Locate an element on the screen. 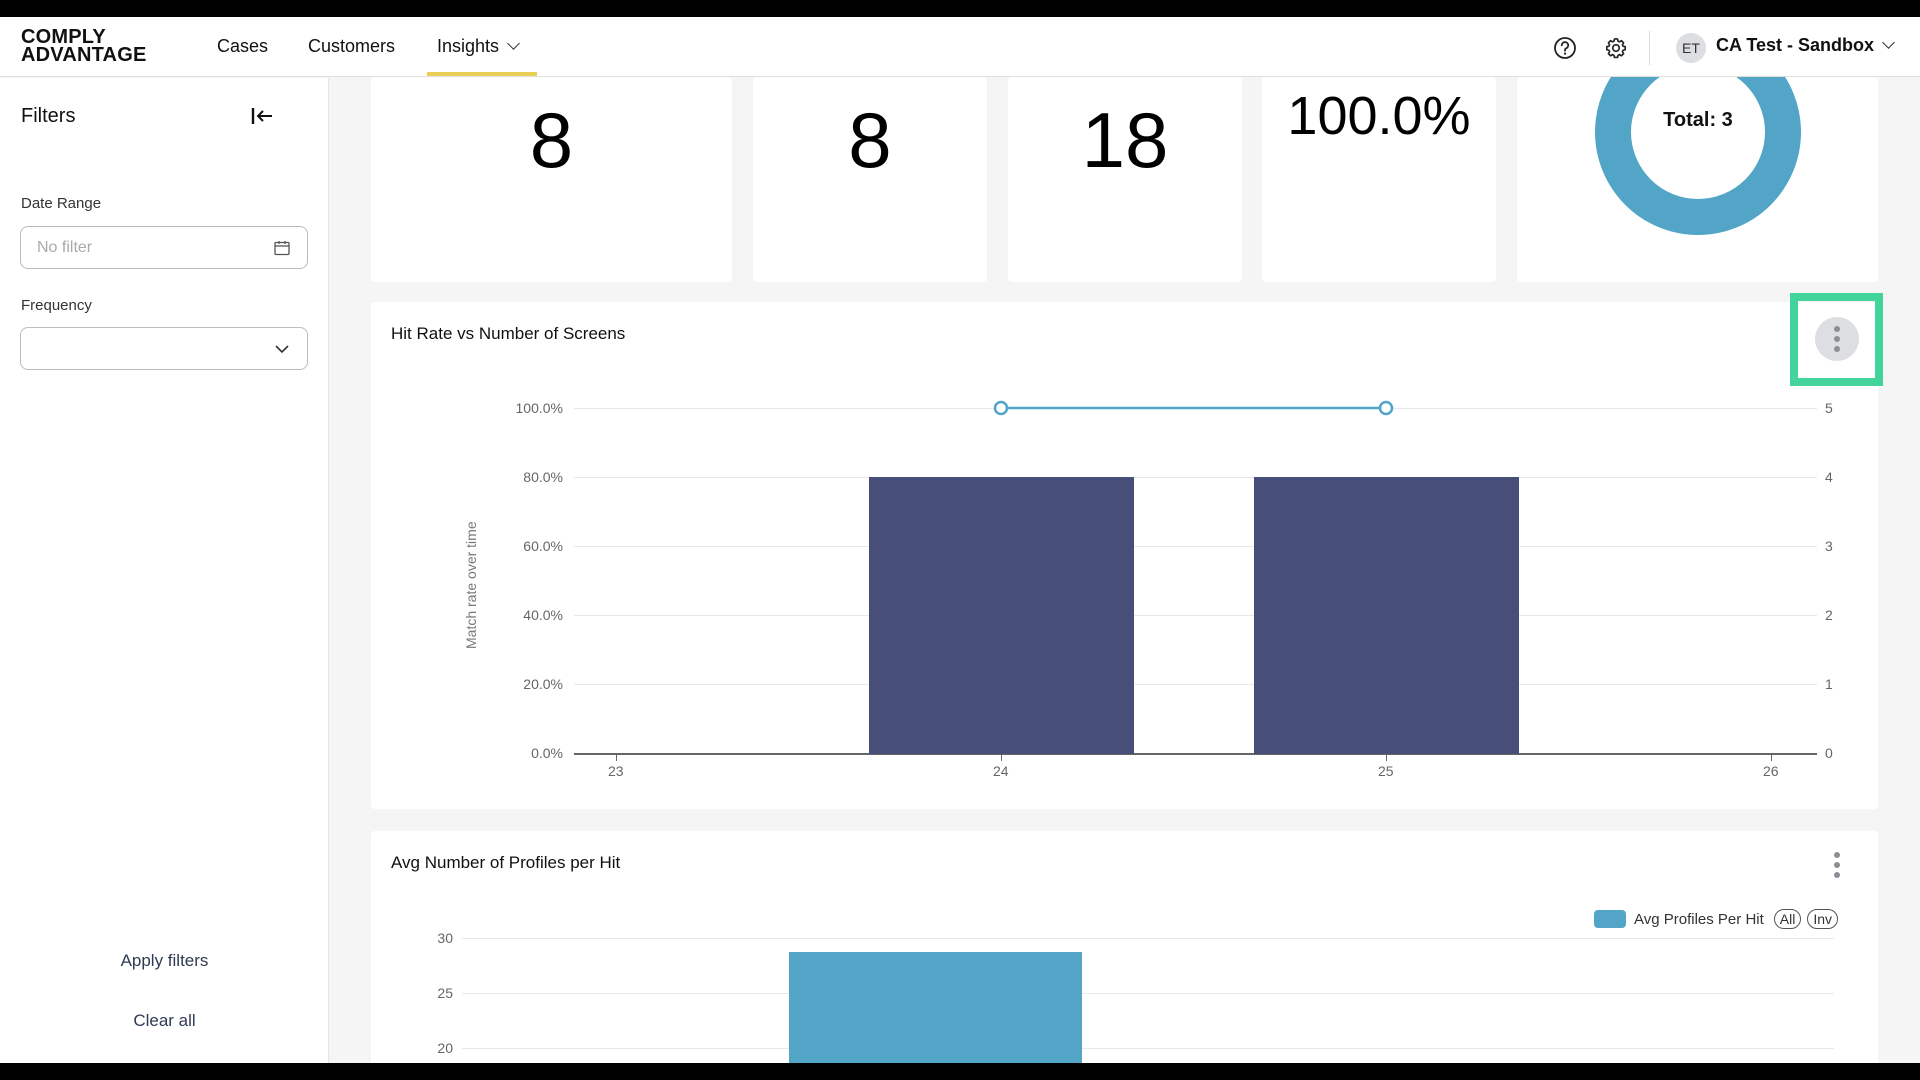 The height and width of the screenshot is (1080, 1920). y-tick-left: 100.0% is located at coordinates (539, 408).